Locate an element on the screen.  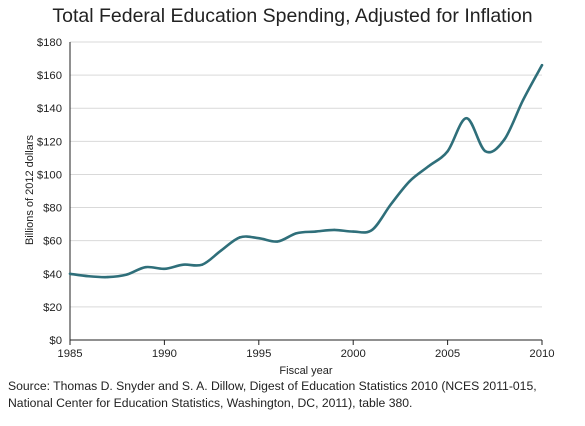
y-tick-label: $20 is located at coordinates (52, 308).